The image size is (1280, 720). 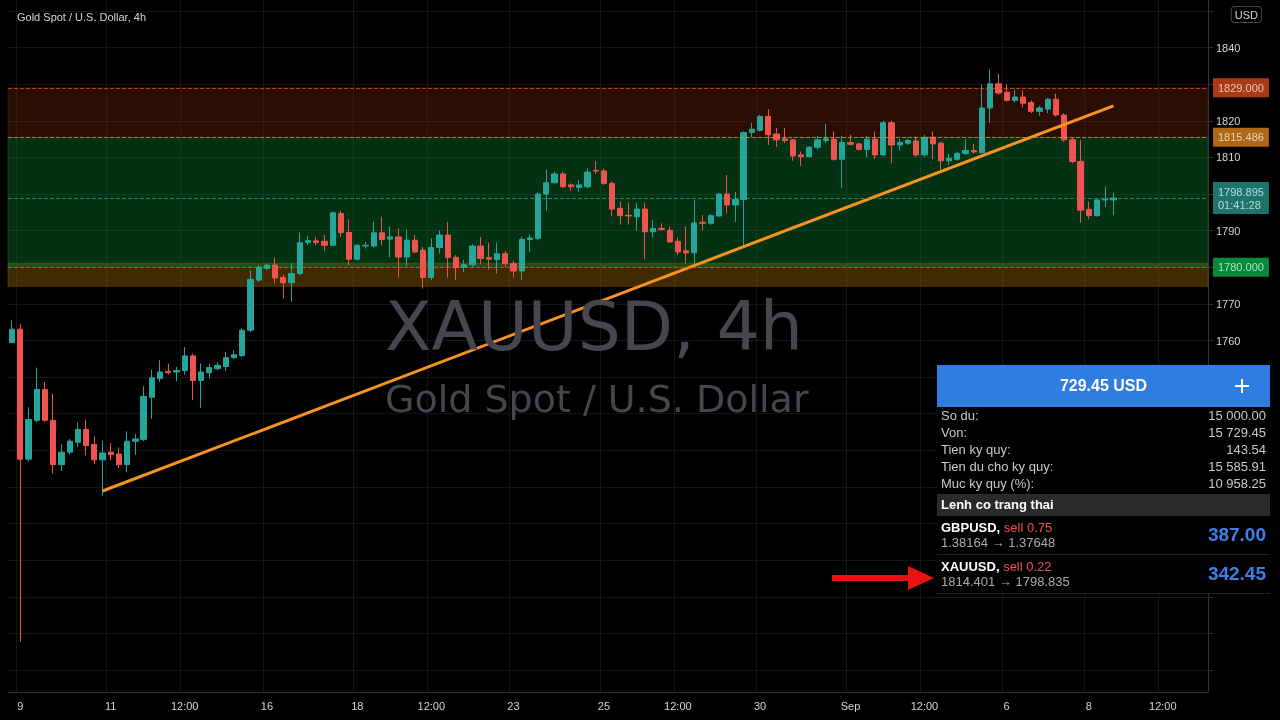 What do you see at coordinates (997, 466) in the screenshot?
I see `annotation: Tien du cho ky quy:` at bounding box center [997, 466].